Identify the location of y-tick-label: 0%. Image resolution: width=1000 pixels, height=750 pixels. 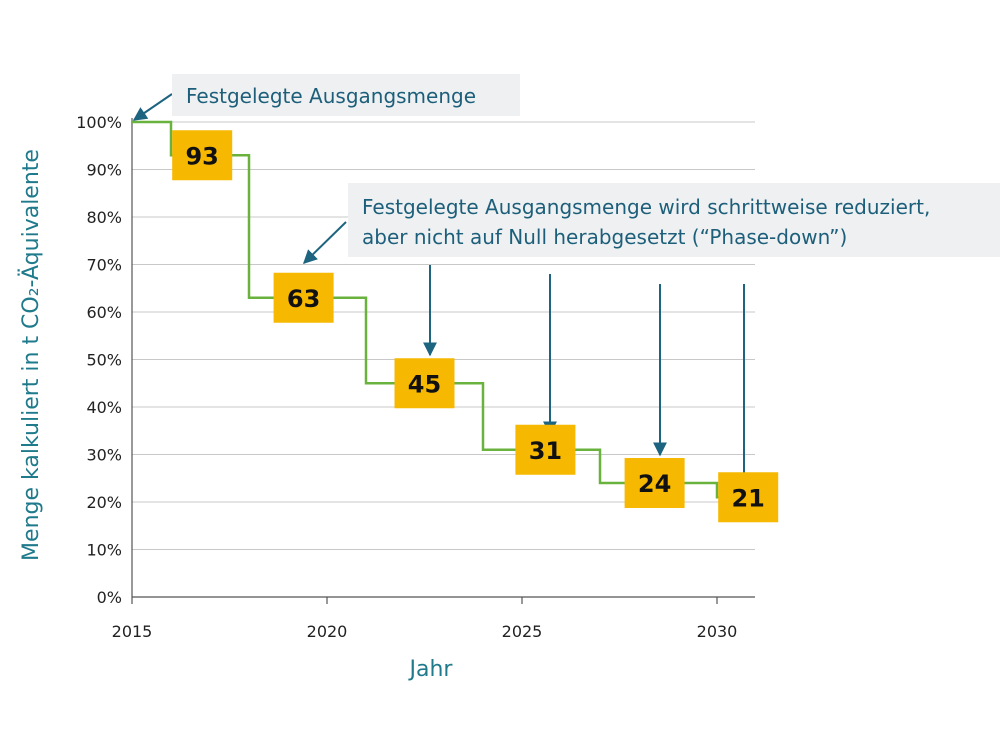
(109, 597).